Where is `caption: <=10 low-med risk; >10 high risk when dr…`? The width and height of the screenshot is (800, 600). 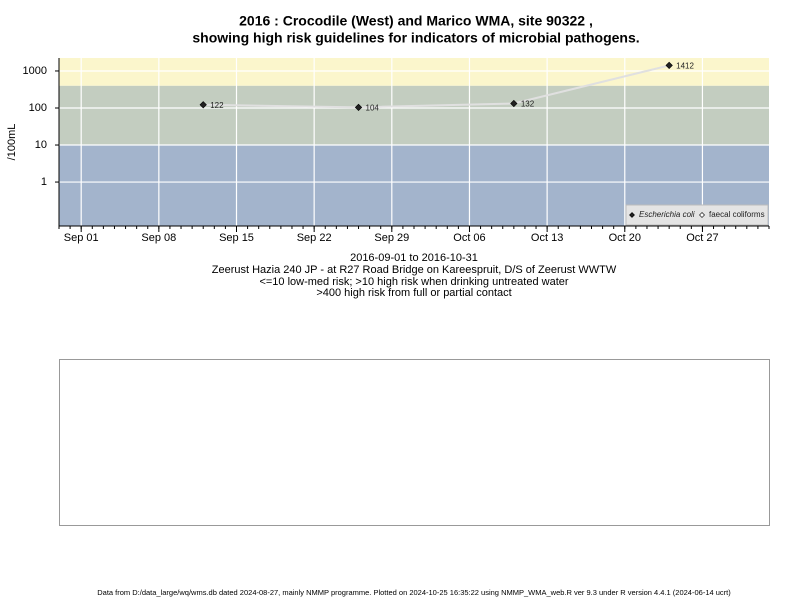
caption: <=10 low-med risk; >10 high risk when dr… is located at coordinates (413, 282).